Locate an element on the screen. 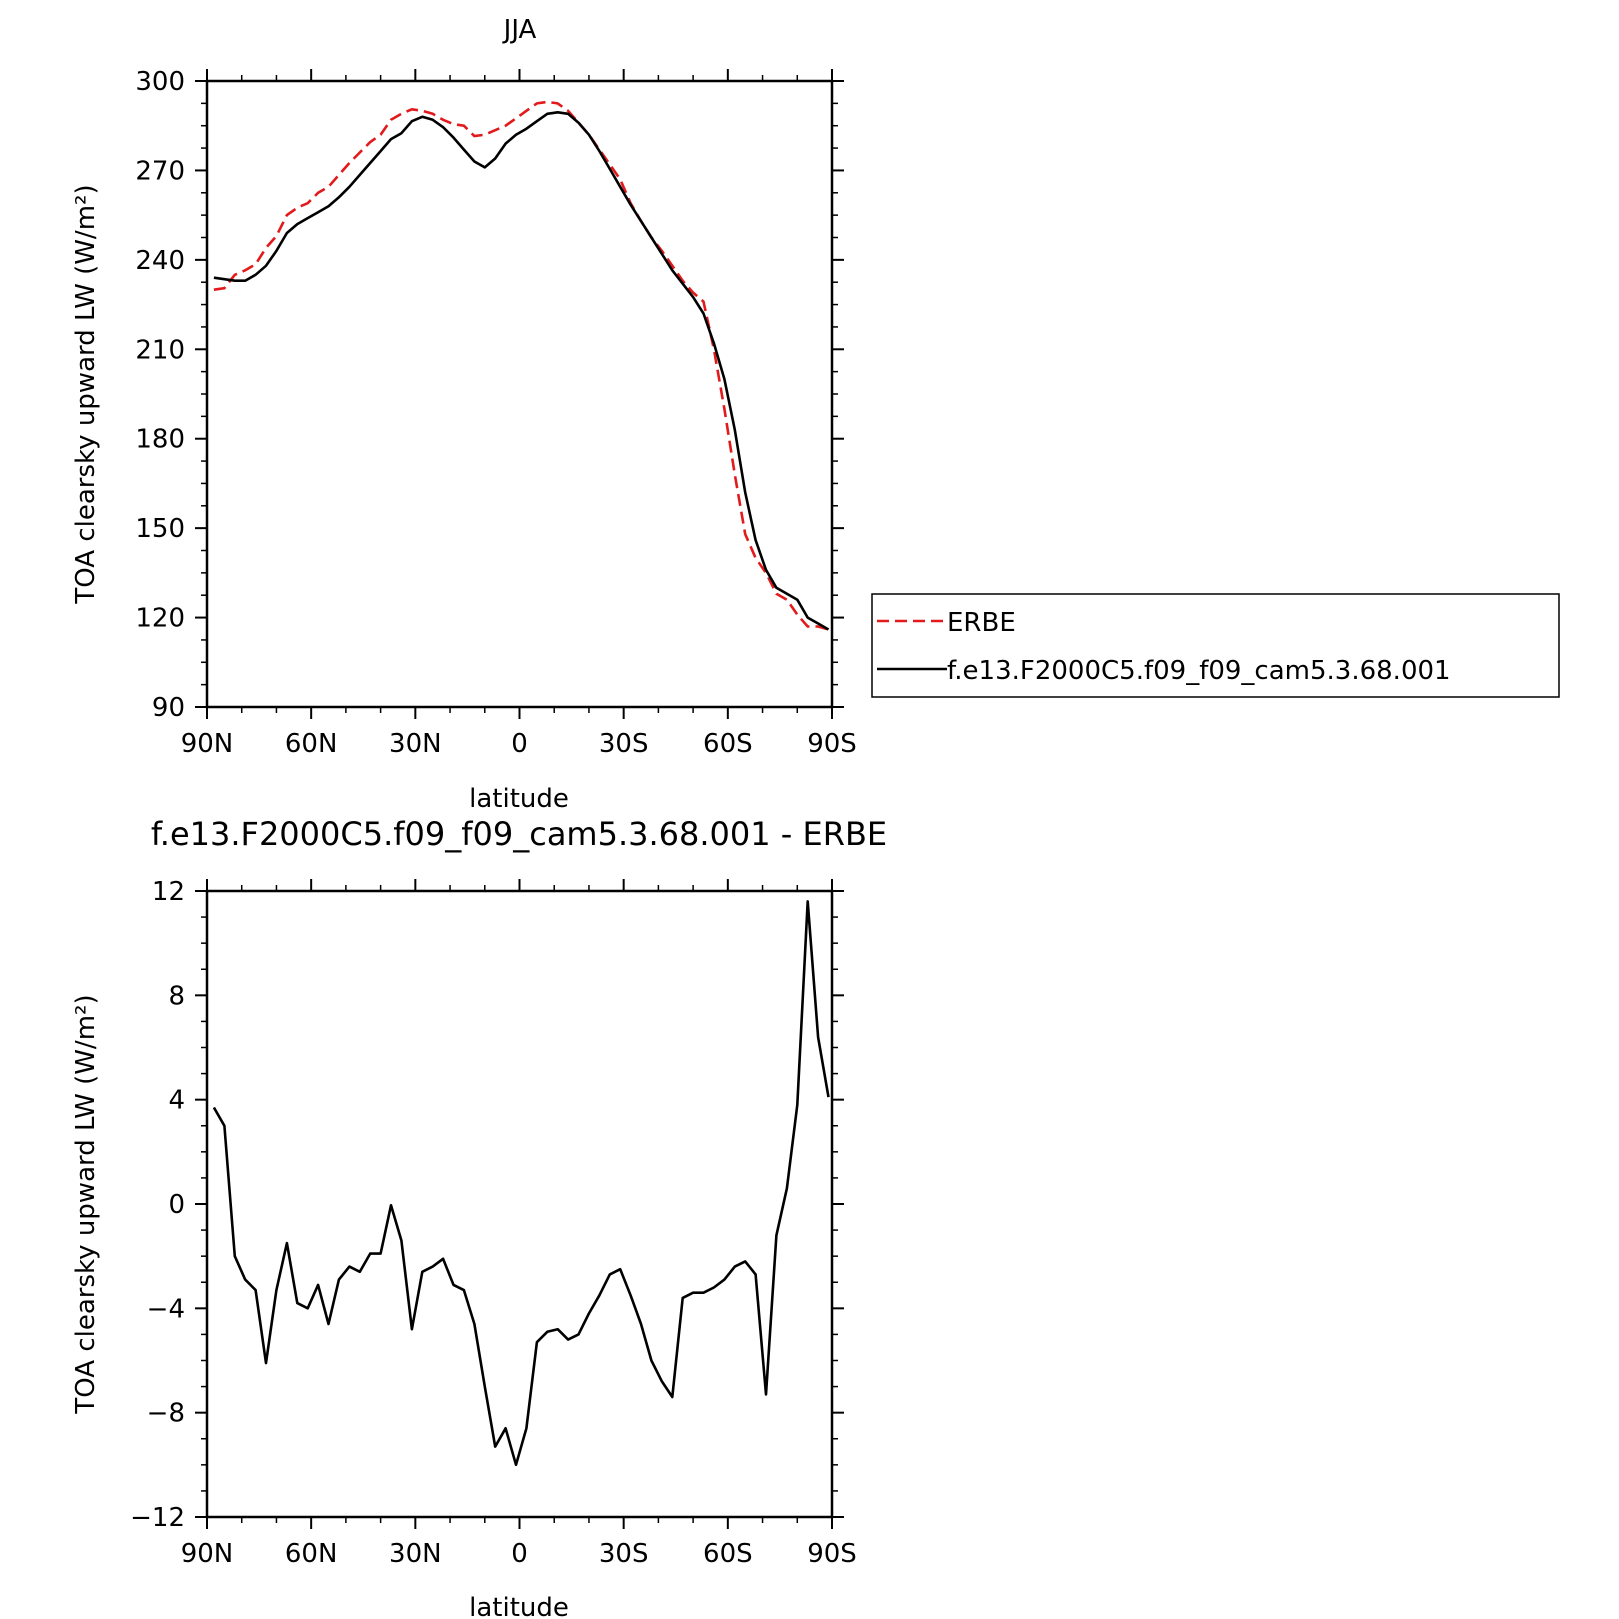  y-tick-label: −12 is located at coordinates (157, 1518).